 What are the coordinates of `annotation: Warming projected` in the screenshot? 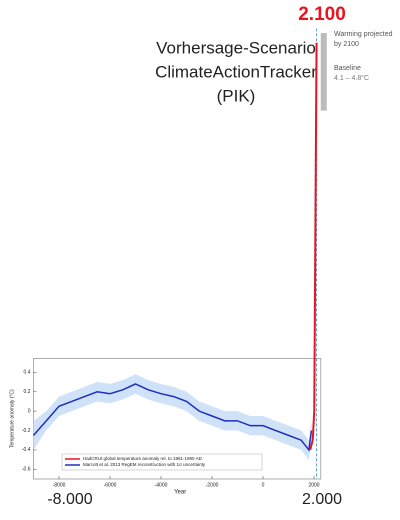 It's located at (363, 34).